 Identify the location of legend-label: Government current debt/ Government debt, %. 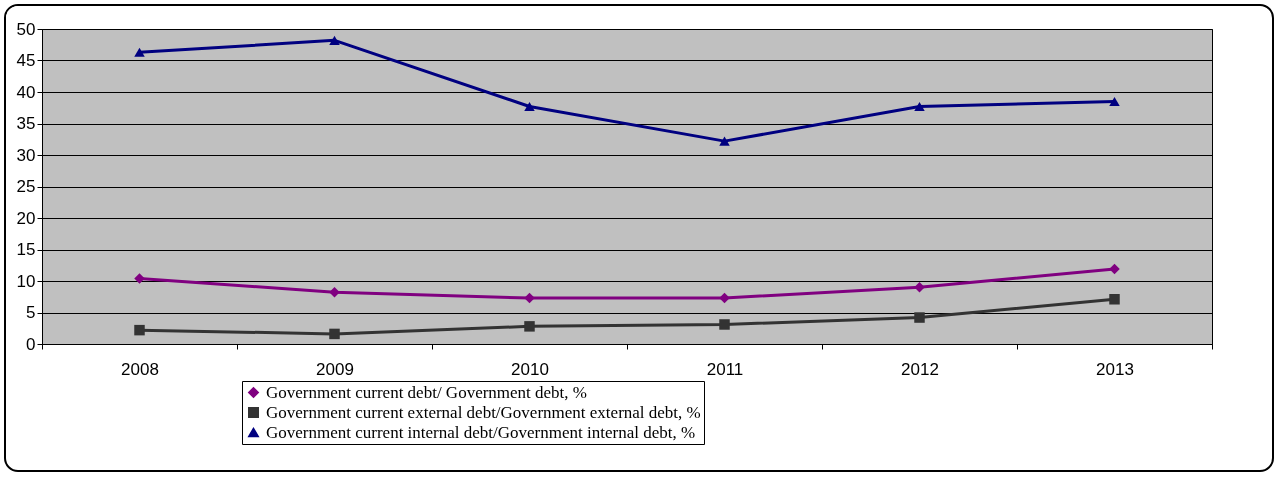
(427, 392).